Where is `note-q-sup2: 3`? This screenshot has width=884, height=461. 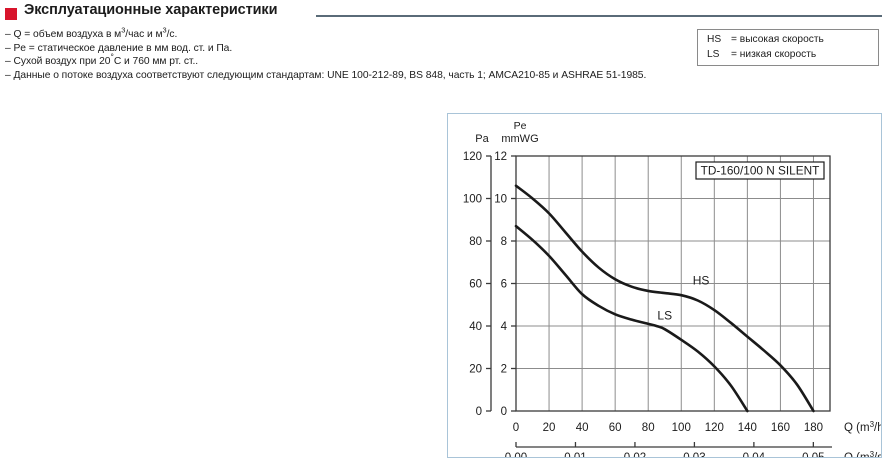 note-q-sup2: 3 is located at coordinates (164, 30).